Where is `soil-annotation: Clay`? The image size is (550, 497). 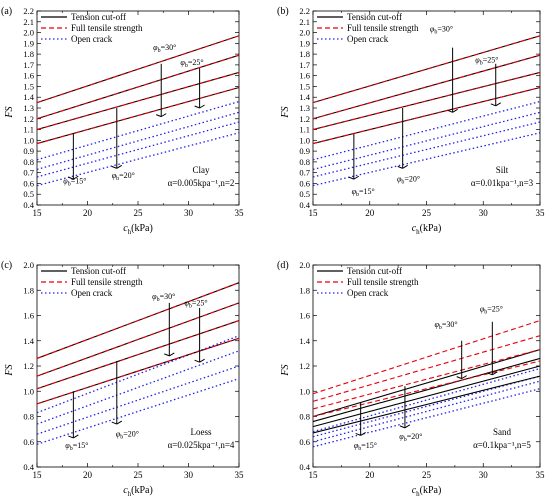 soil-annotation: Clay is located at coordinates (201, 170).